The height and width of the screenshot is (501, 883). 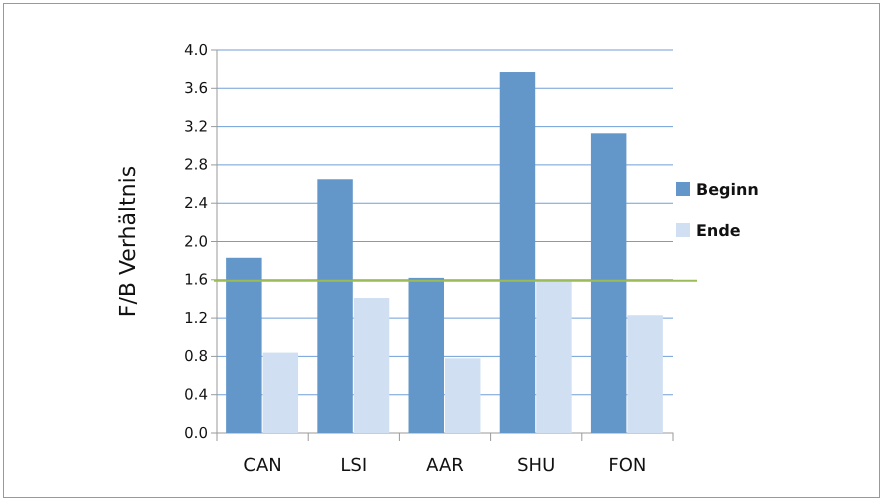 What do you see at coordinates (196, 317) in the screenshot?
I see `y-tick-label: 1.2` at bounding box center [196, 317].